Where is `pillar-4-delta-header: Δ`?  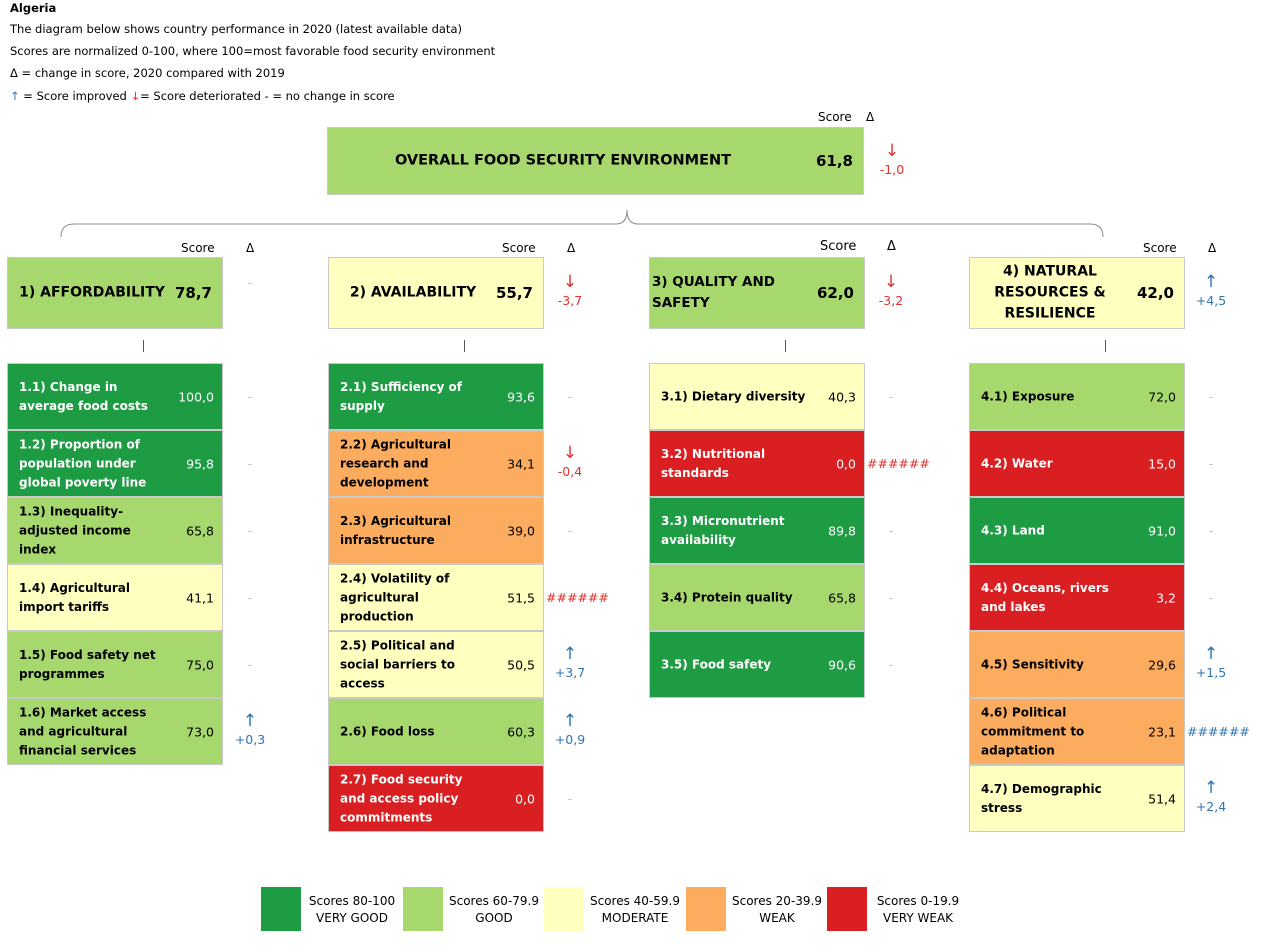
pillar-4-delta-header: Δ is located at coordinates (1212, 248).